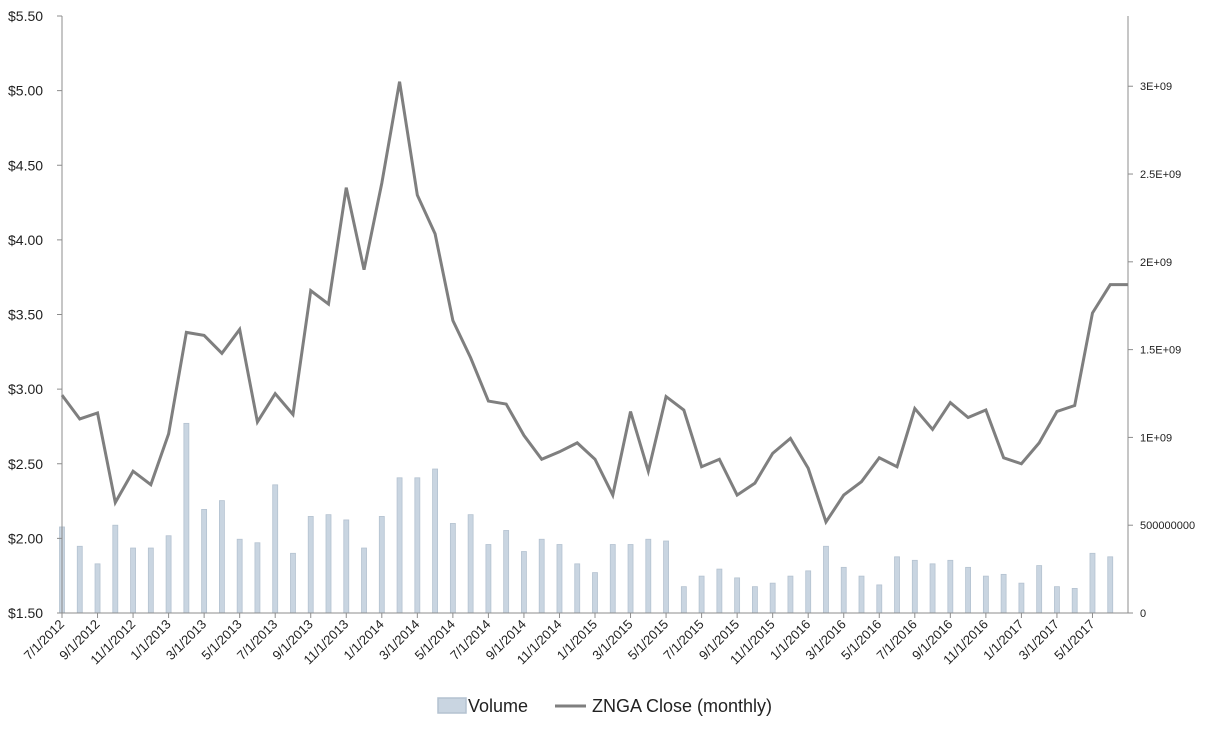 The height and width of the screenshot is (732, 1211). Describe the element at coordinates (25, 91) in the screenshot. I see `left-tick-label: $5.00` at that location.